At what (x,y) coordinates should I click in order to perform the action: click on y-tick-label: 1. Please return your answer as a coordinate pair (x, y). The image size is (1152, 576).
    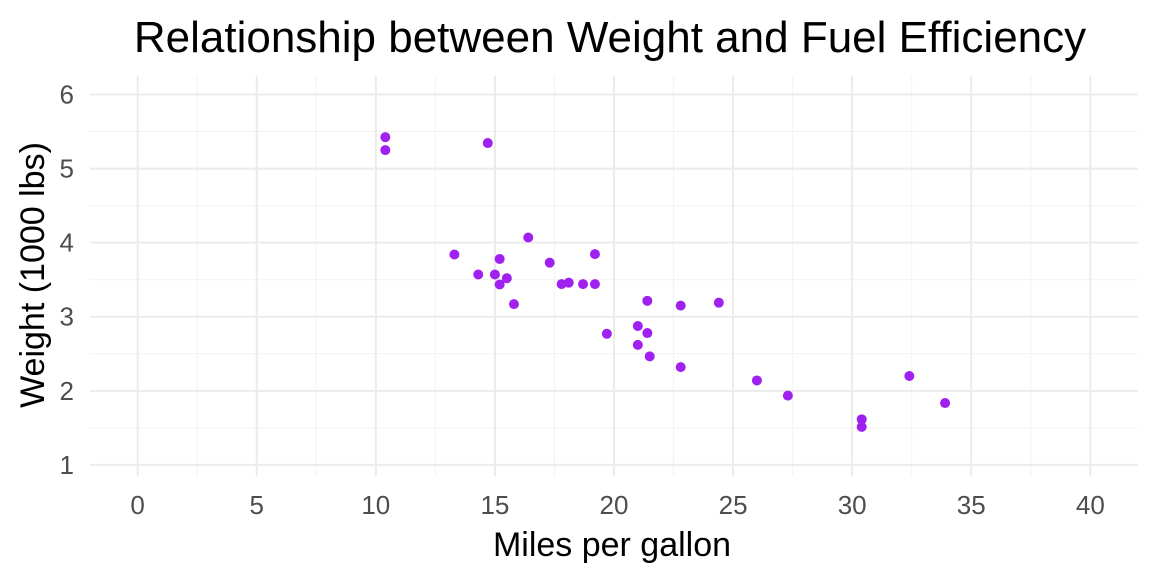
    Looking at the image, I should click on (67, 465).